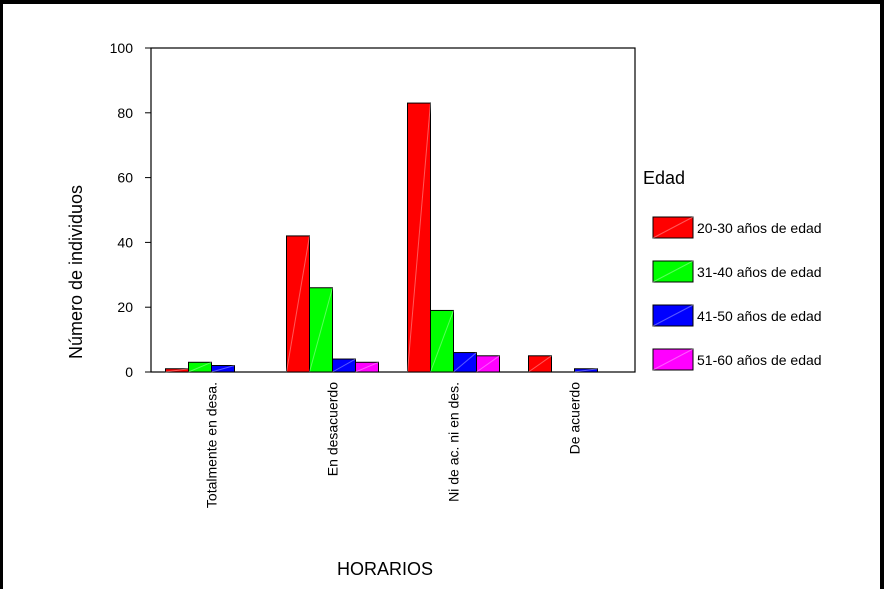 This screenshot has width=884, height=593. I want to click on legend-label: 31-40 años de edad, so click(759, 272).